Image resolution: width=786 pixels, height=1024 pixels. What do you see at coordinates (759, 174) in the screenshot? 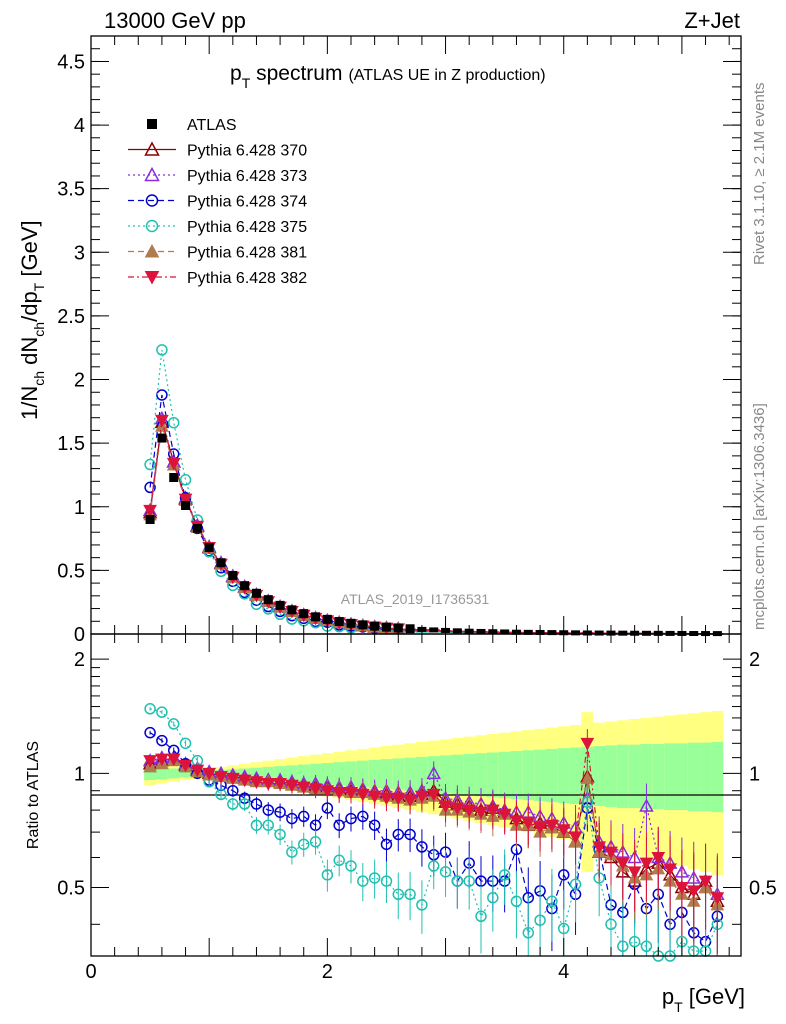
I see `rivet-label: Rivet 3.1.10, ≥ 2.1M events` at bounding box center [759, 174].